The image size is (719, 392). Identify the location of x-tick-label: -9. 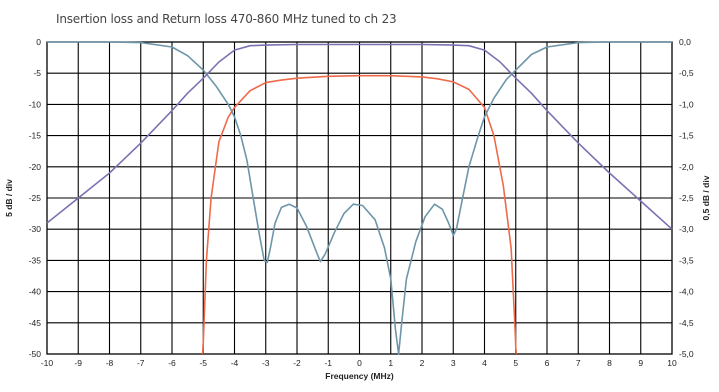
(78, 363).